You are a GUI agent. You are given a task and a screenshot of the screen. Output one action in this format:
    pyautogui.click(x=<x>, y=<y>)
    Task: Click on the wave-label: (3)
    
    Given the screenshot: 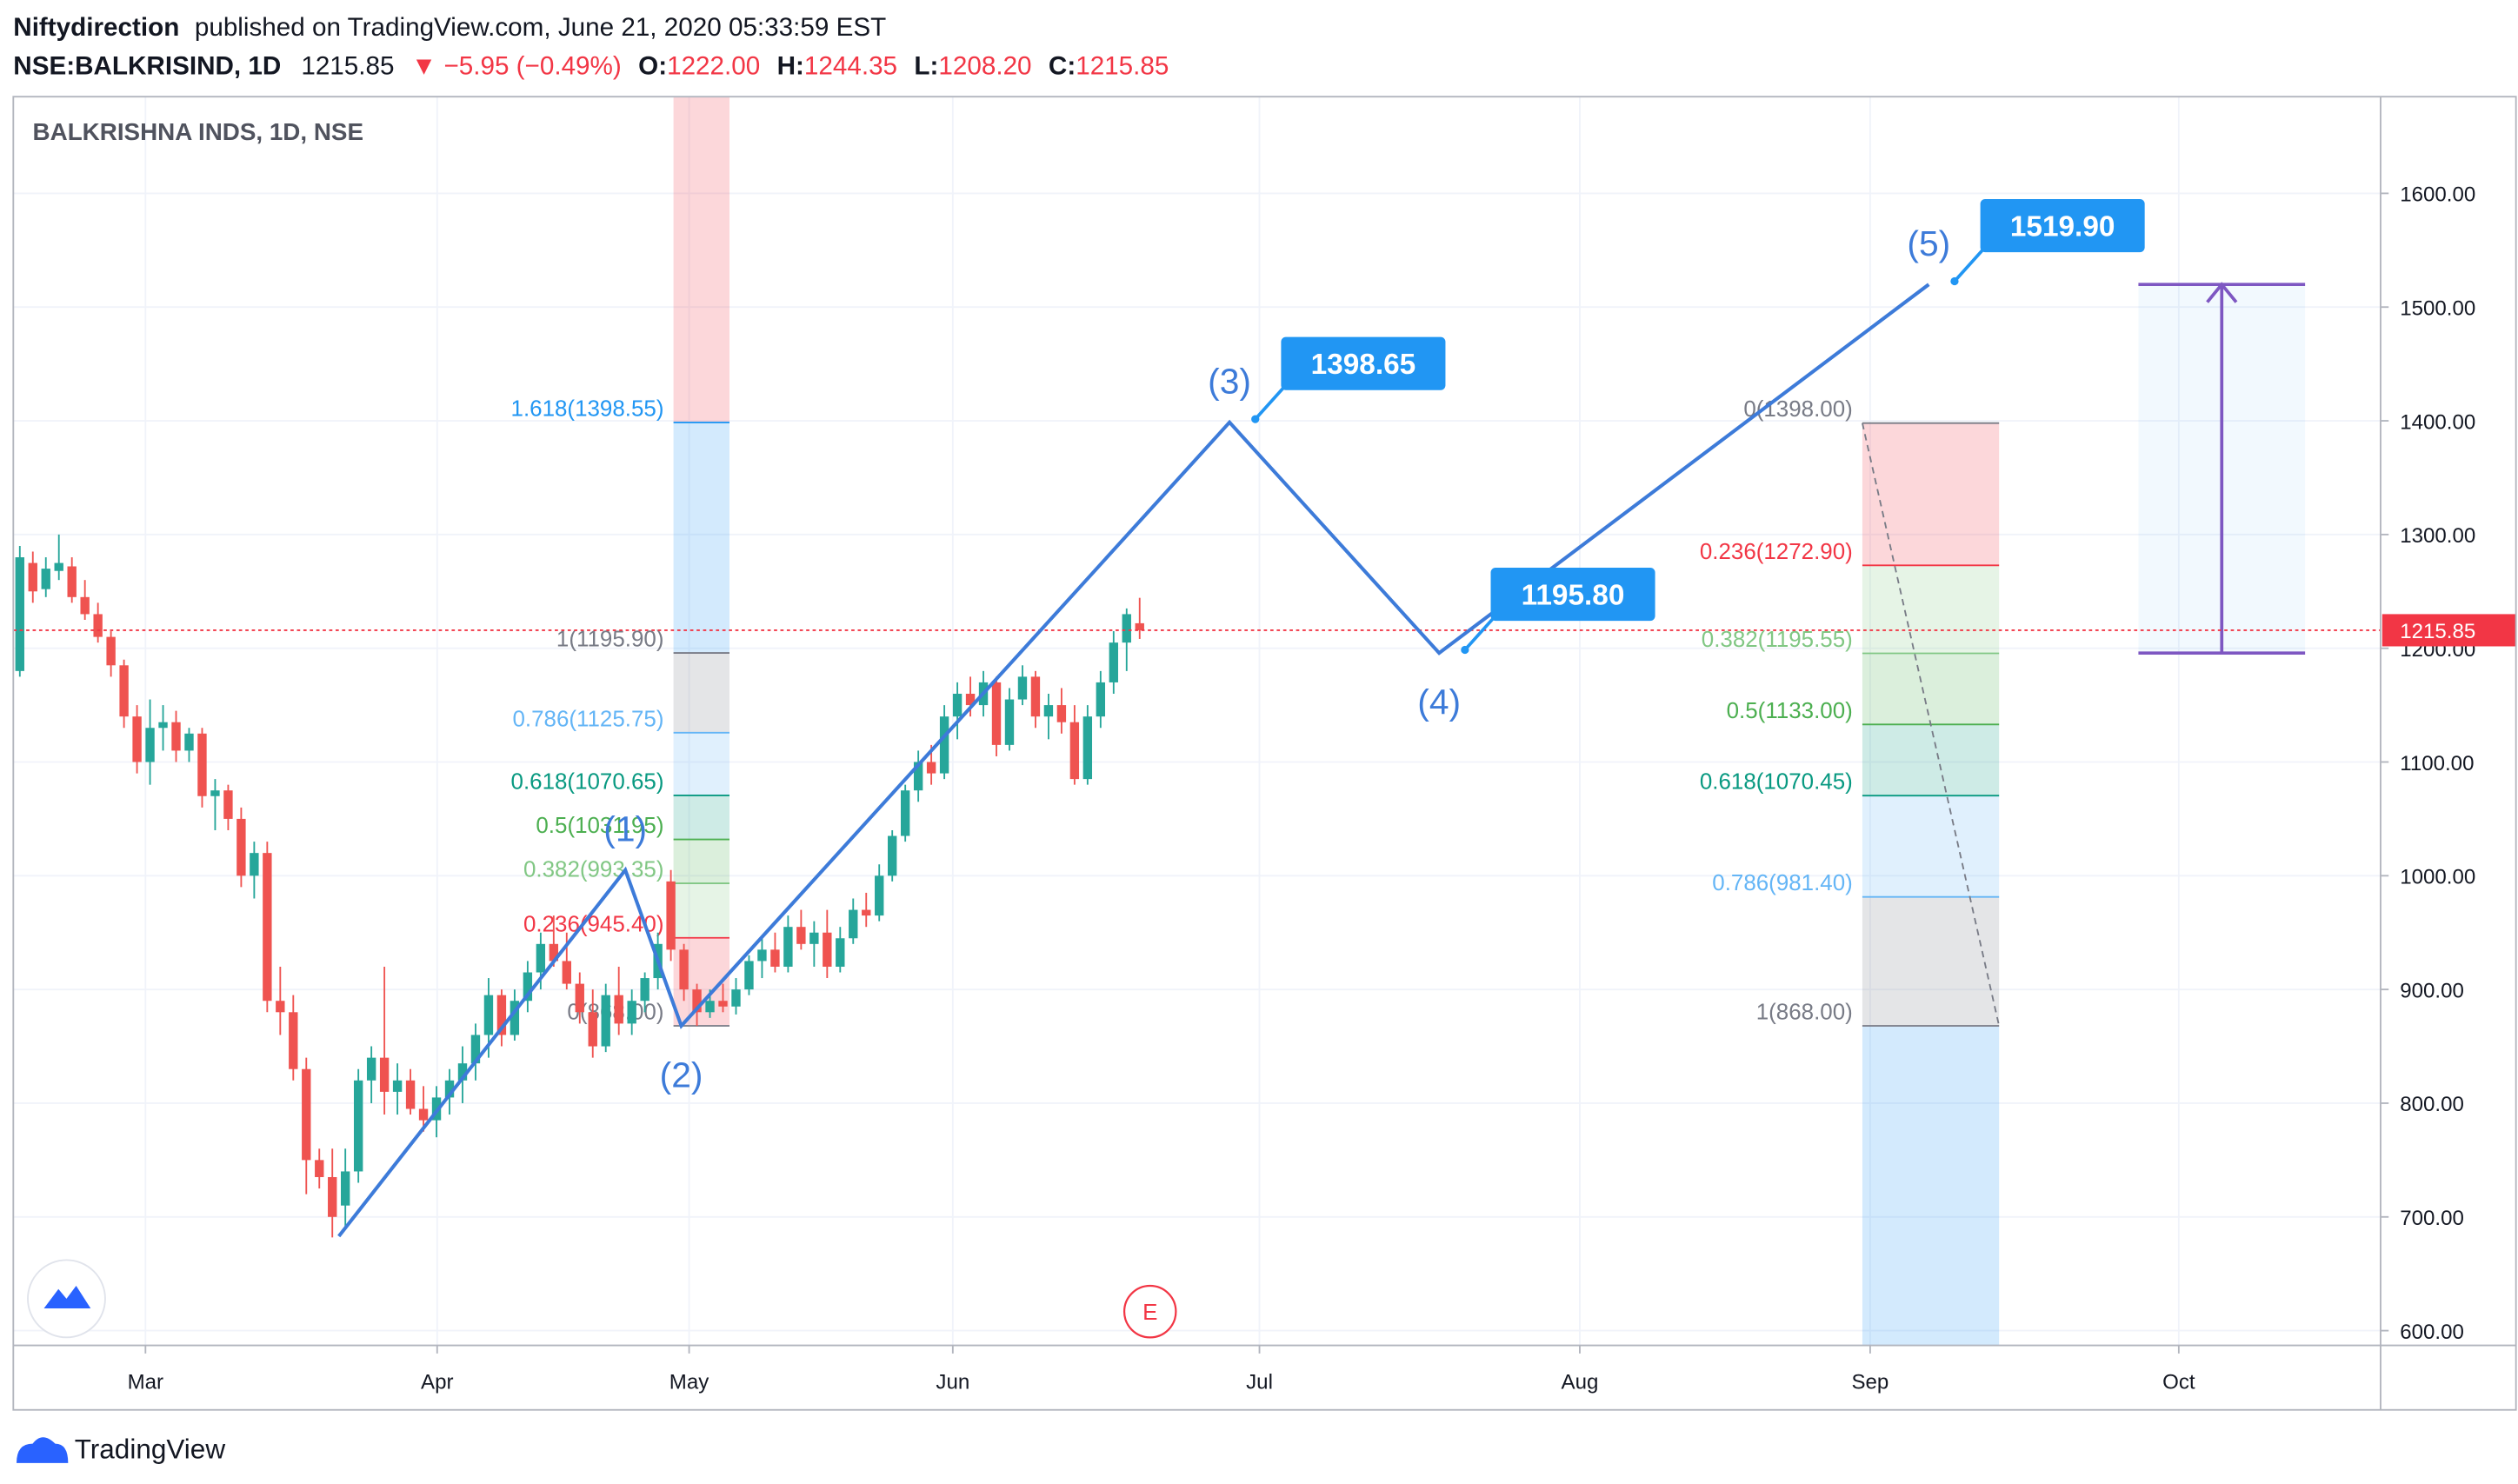 What is the action you would take?
    pyautogui.click(x=1229, y=381)
    